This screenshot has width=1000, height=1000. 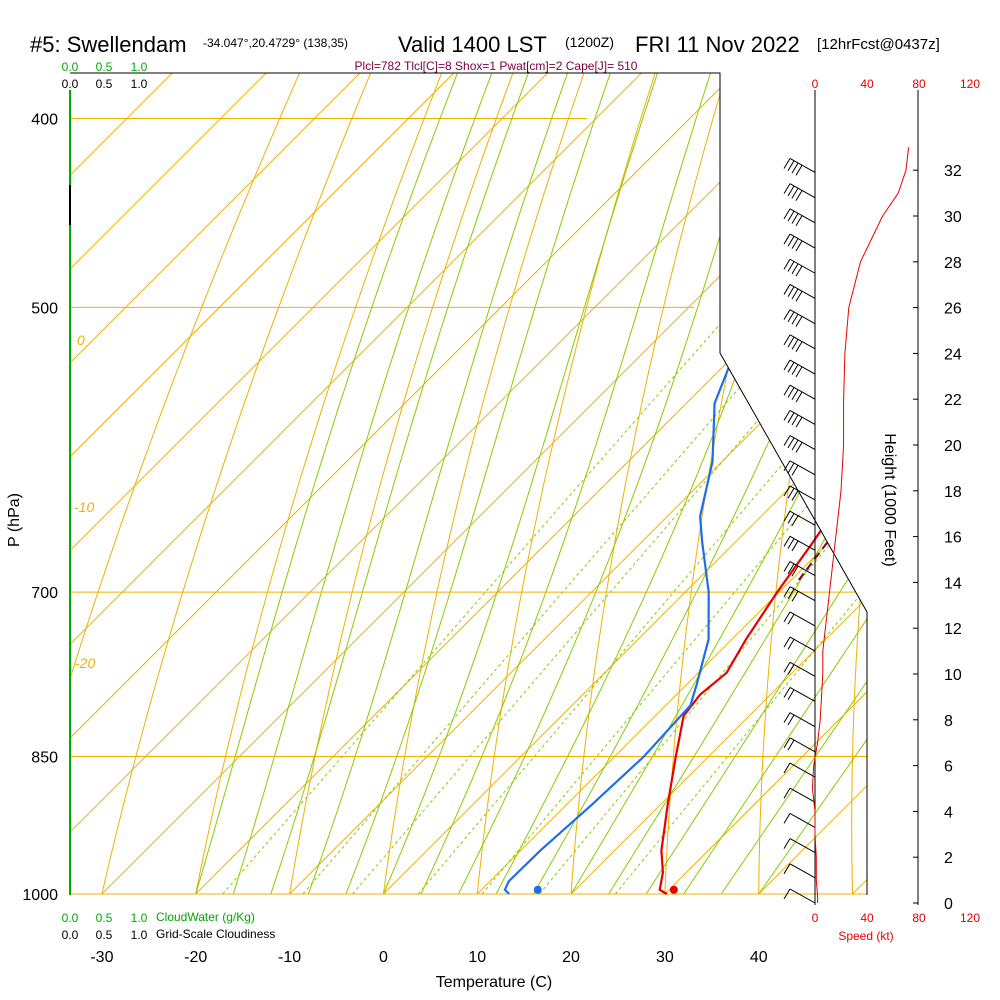 I want to click on zulu-time: (1200Z), so click(x=589, y=42).